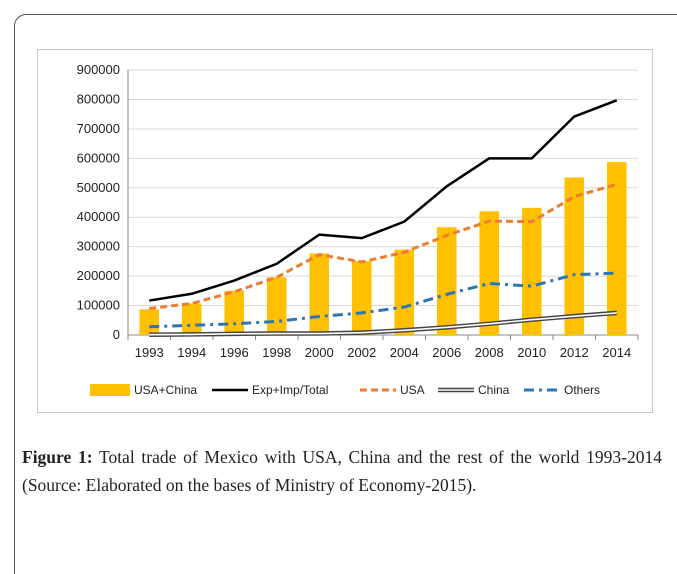 This screenshot has height=574, width=677. Describe the element at coordinates (616, 352) in the screenshot. I see `x-tick-label: 2014` at that location.